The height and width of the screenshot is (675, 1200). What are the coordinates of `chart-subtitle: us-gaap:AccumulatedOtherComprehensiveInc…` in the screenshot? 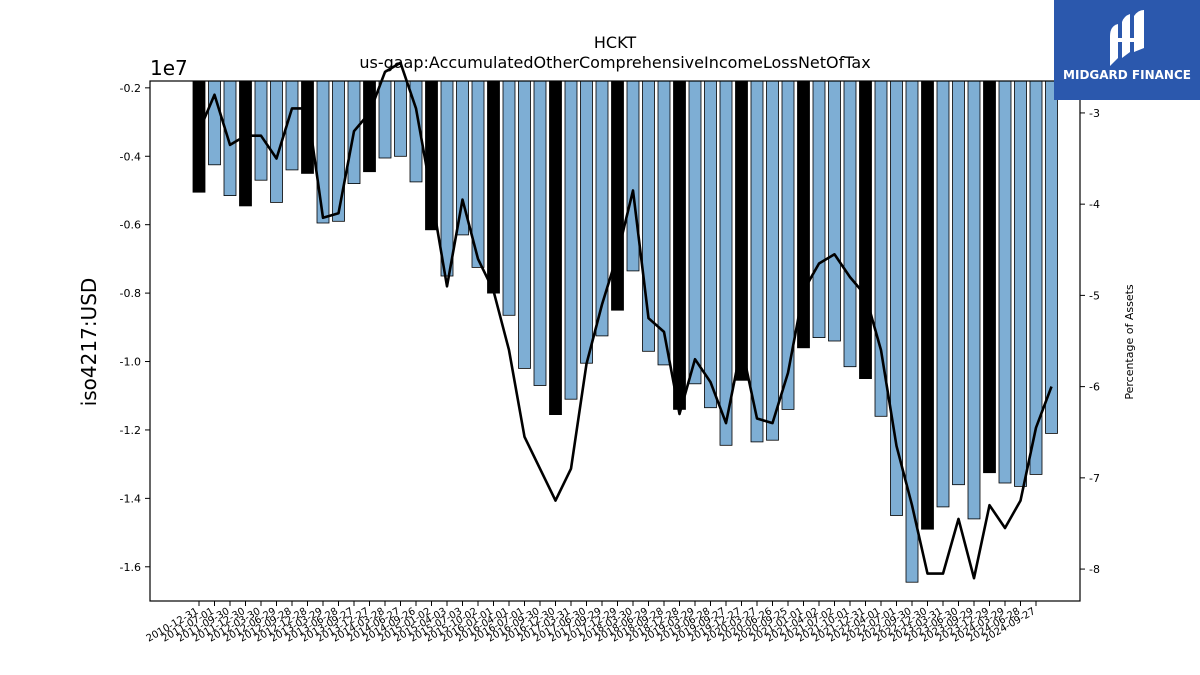 It's located at (614, 62).